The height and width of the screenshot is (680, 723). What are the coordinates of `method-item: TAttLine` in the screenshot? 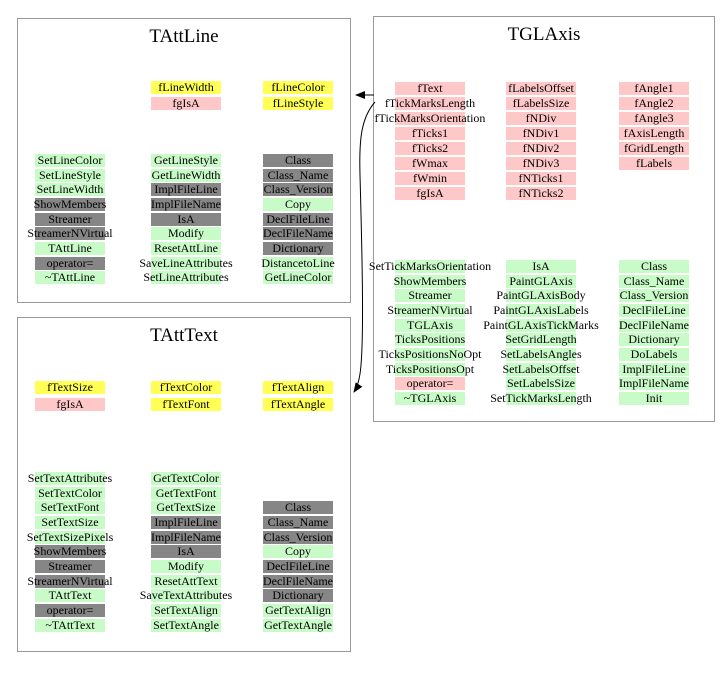 It's located at (72, 248).